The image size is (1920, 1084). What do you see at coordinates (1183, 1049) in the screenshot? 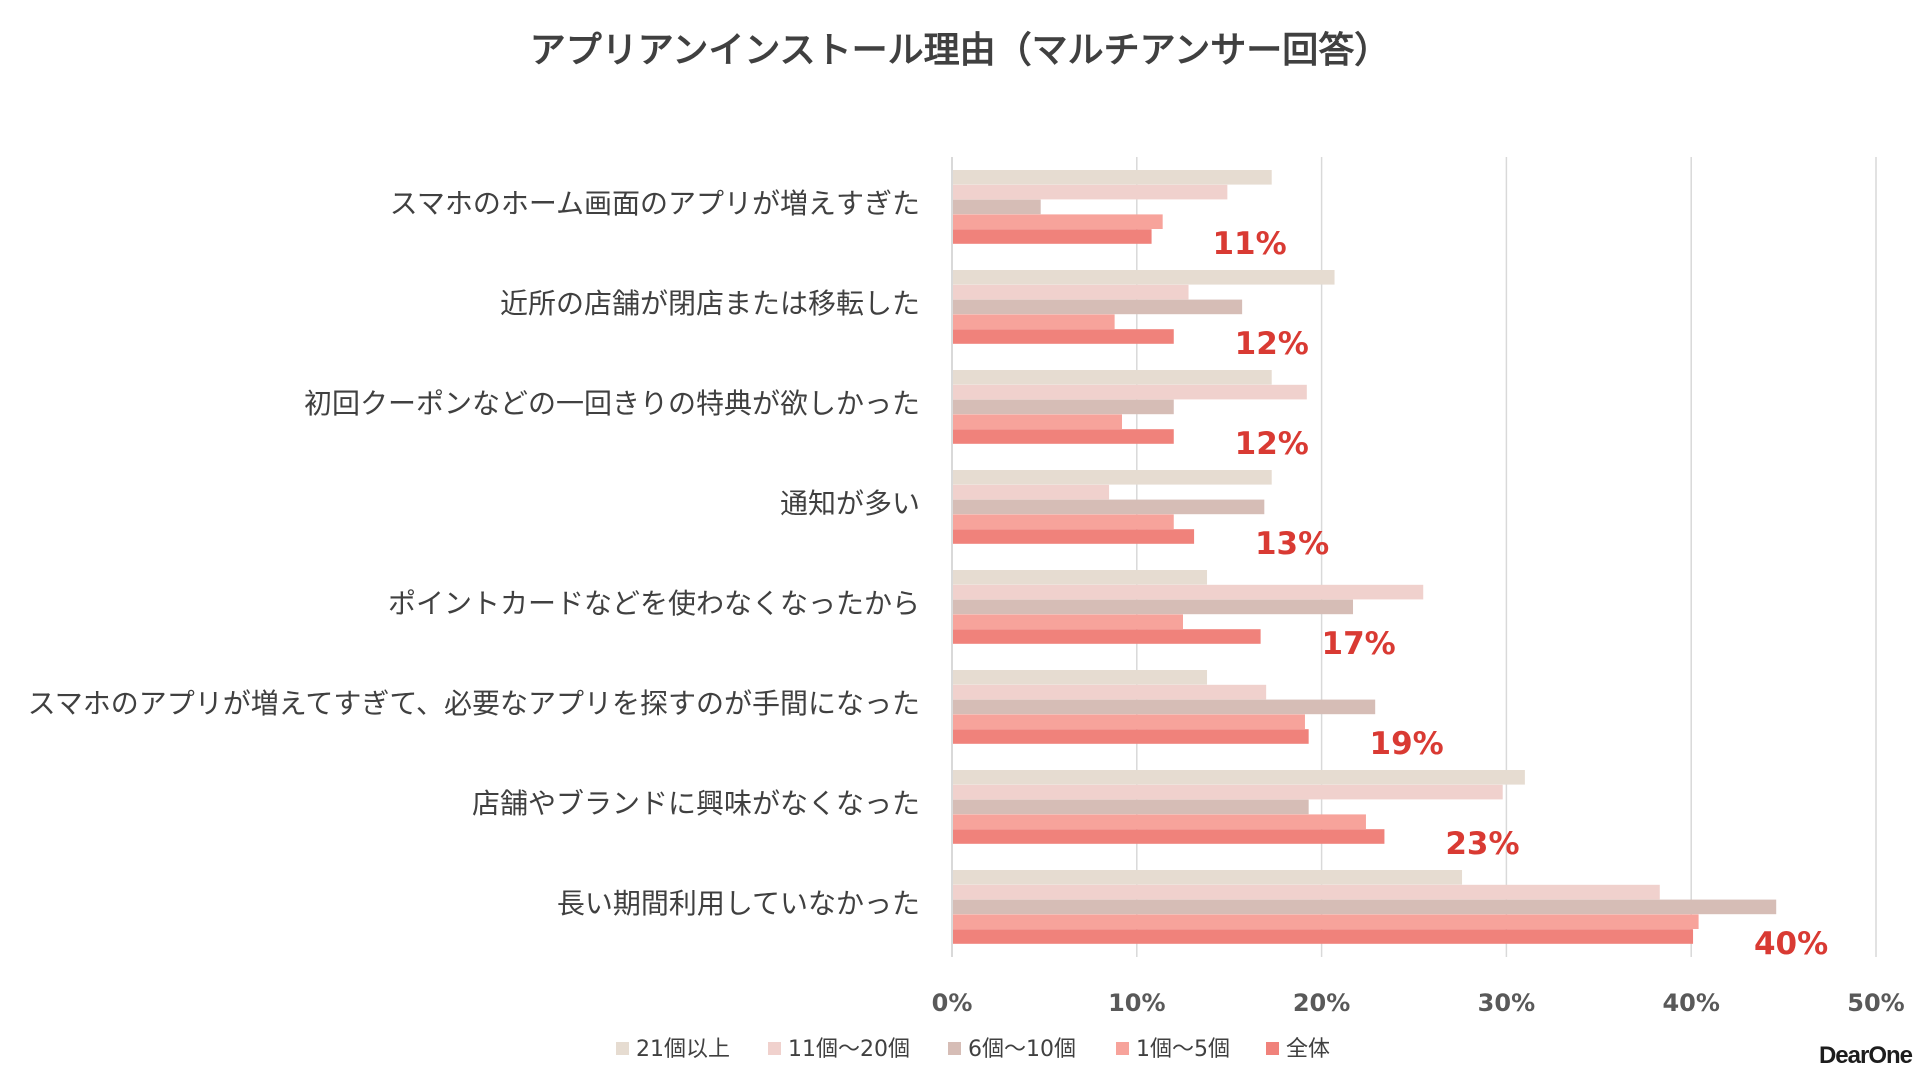
I see `legend-label: 1個～5個` at bounding box center [1183, 1049].